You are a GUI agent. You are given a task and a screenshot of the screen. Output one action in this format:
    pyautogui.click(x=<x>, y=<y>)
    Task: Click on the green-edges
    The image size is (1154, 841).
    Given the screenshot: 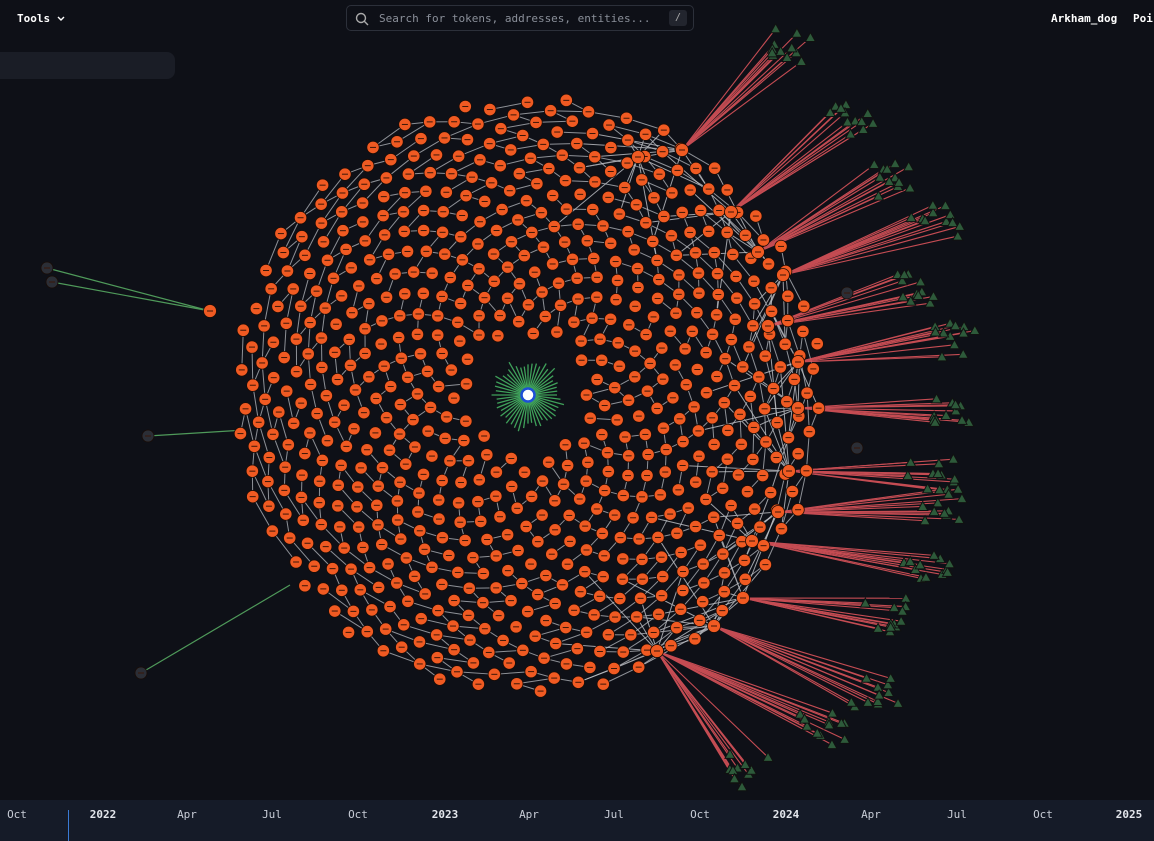 What is the action you would take?
    pyautogui.click(x=168, y=470)
    